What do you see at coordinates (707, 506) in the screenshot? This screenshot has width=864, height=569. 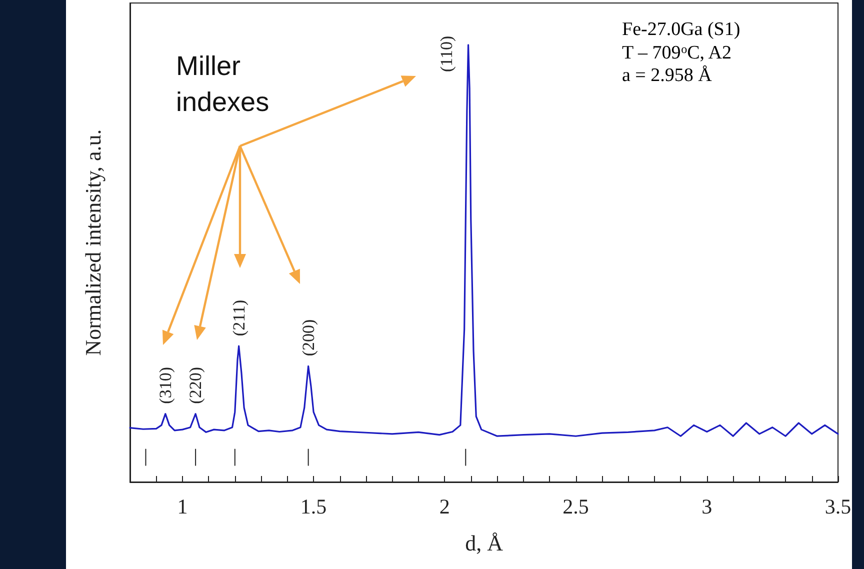 I see `x-tick-label: 3` at bounding box center [707, 506].